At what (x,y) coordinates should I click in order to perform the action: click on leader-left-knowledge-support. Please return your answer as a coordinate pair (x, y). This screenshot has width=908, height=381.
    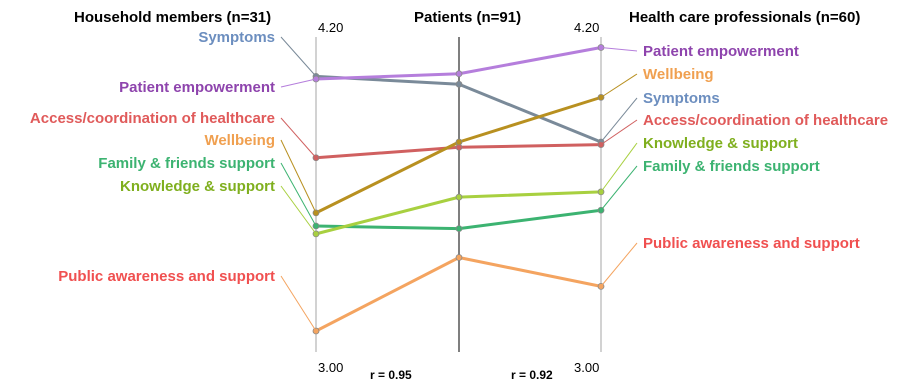
    Looking at the image, I should click on (298, 210).